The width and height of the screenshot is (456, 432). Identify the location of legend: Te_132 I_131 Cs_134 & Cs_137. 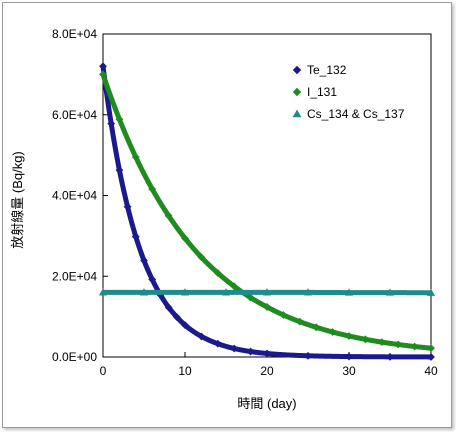
(348, 92).